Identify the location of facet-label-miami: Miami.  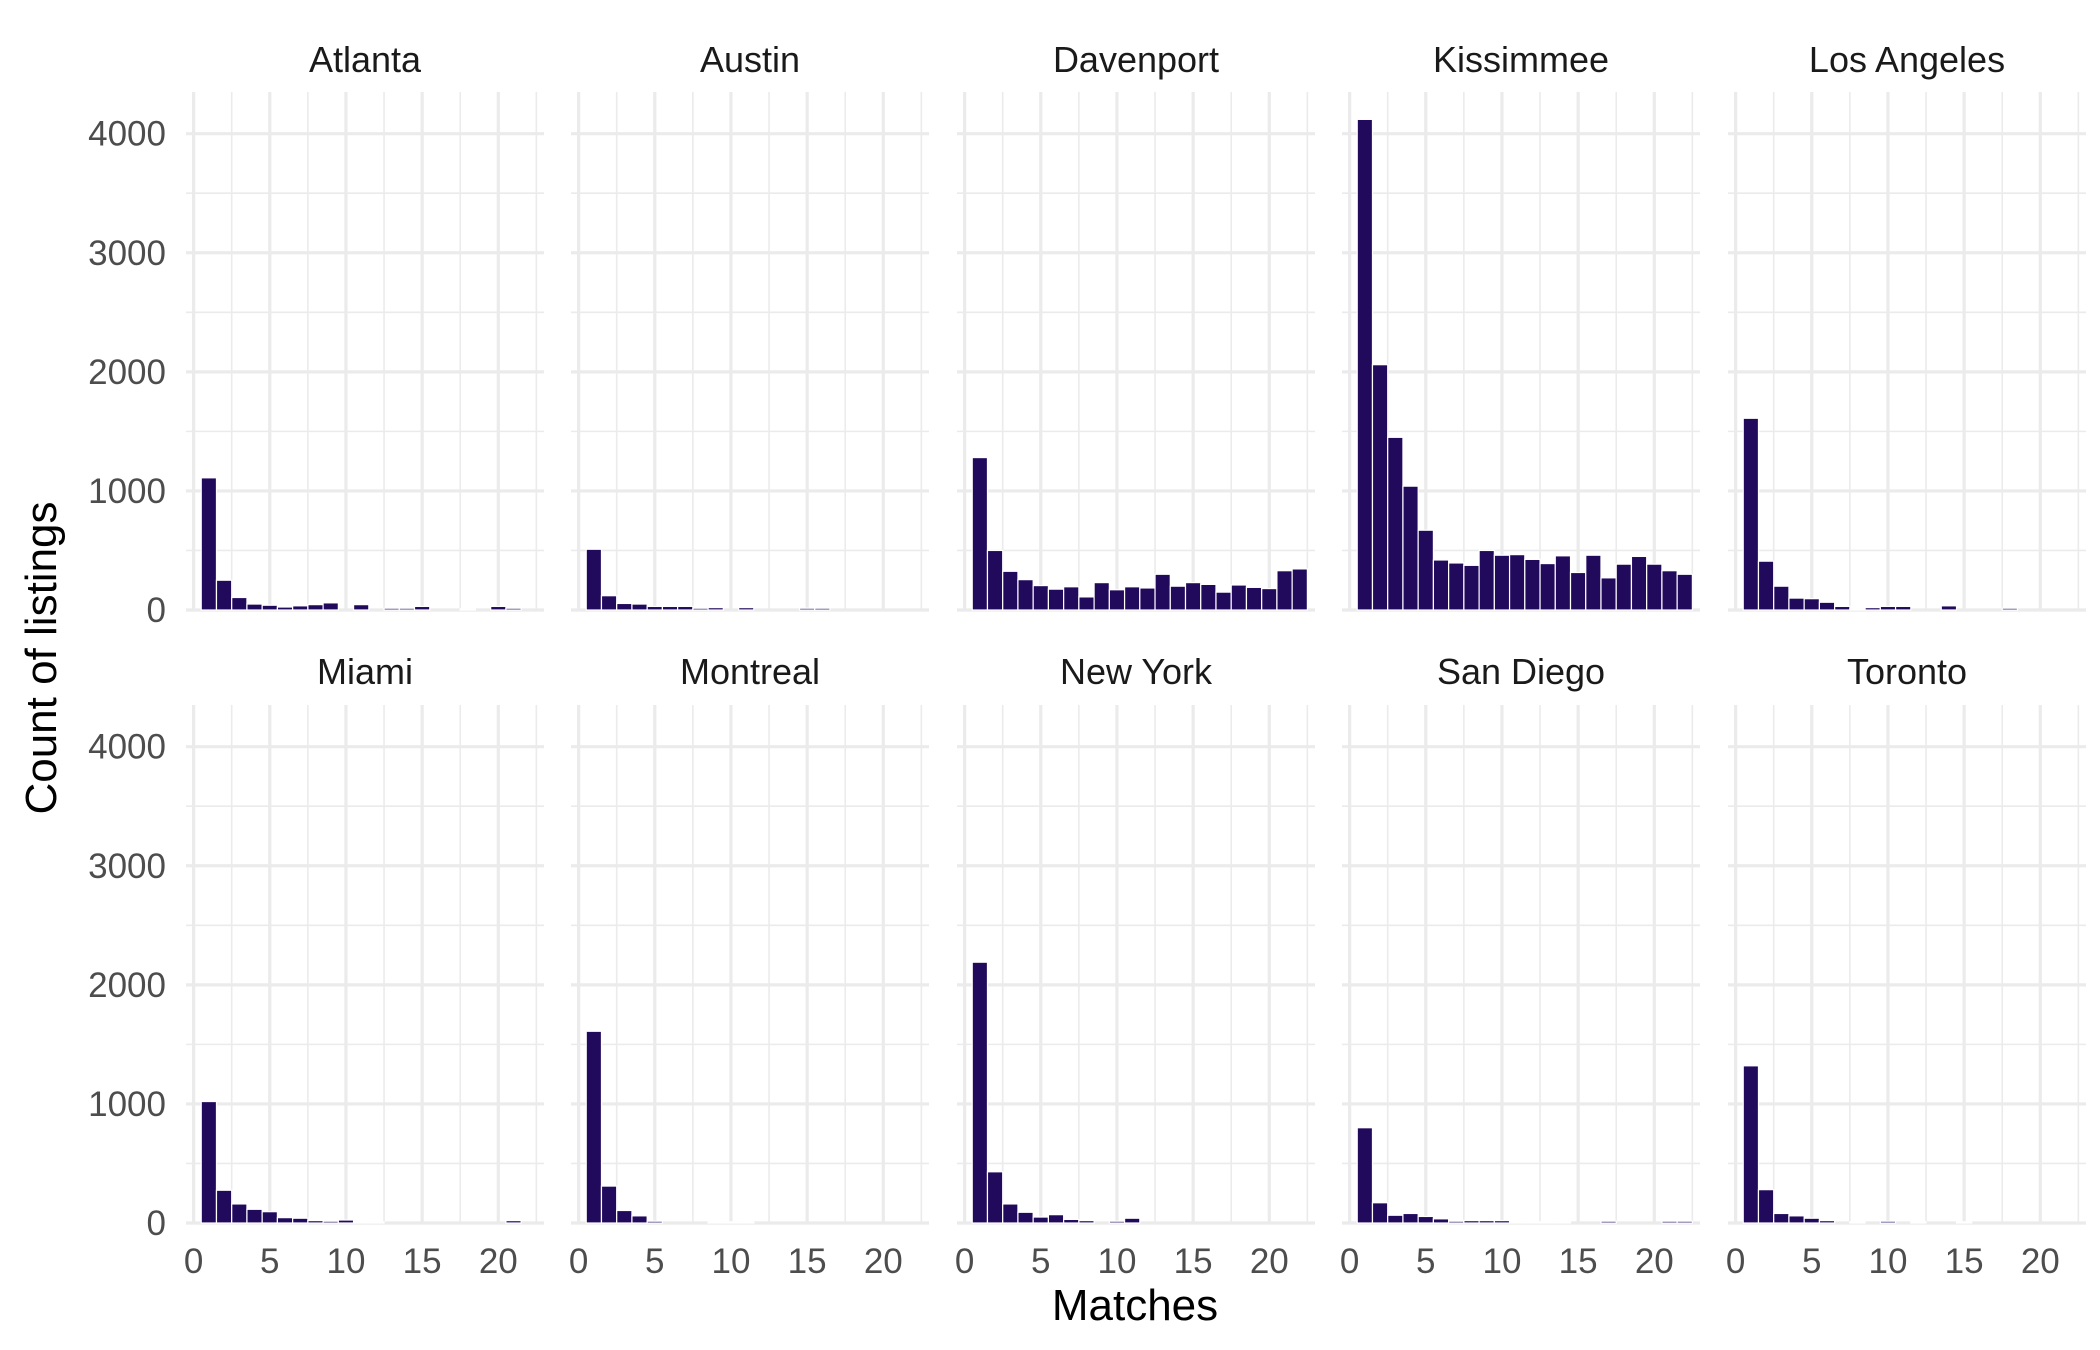
(365, 671).